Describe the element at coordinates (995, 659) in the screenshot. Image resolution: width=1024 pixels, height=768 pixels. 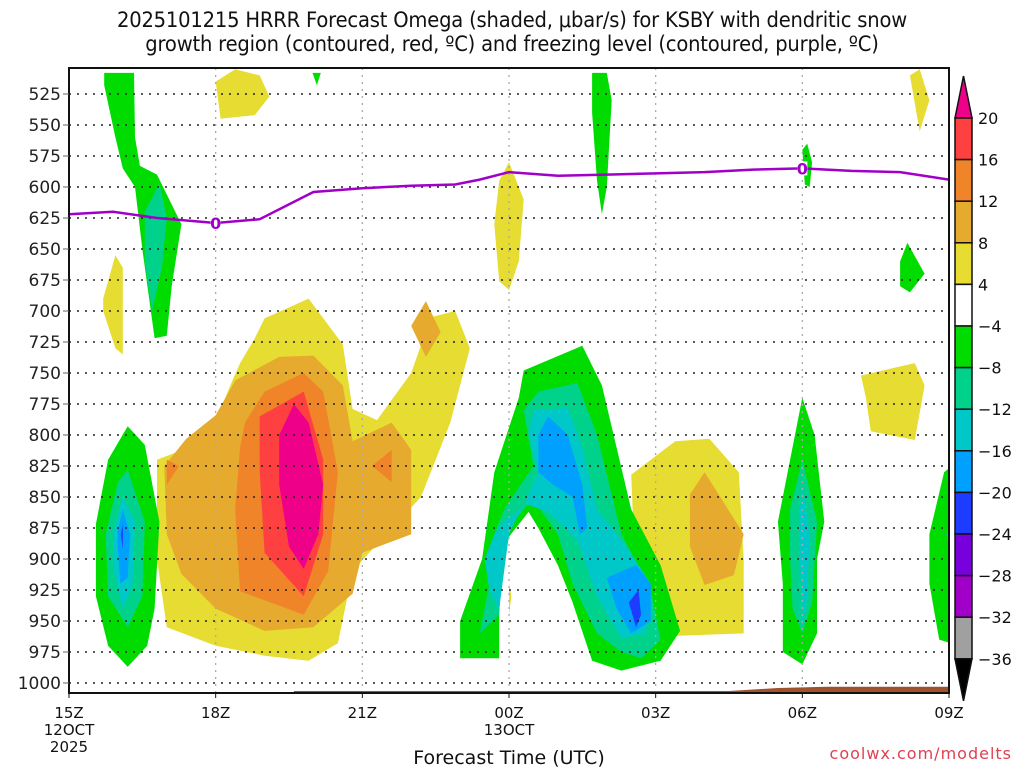
I see `colorbar-tick-label: −36` at that location.